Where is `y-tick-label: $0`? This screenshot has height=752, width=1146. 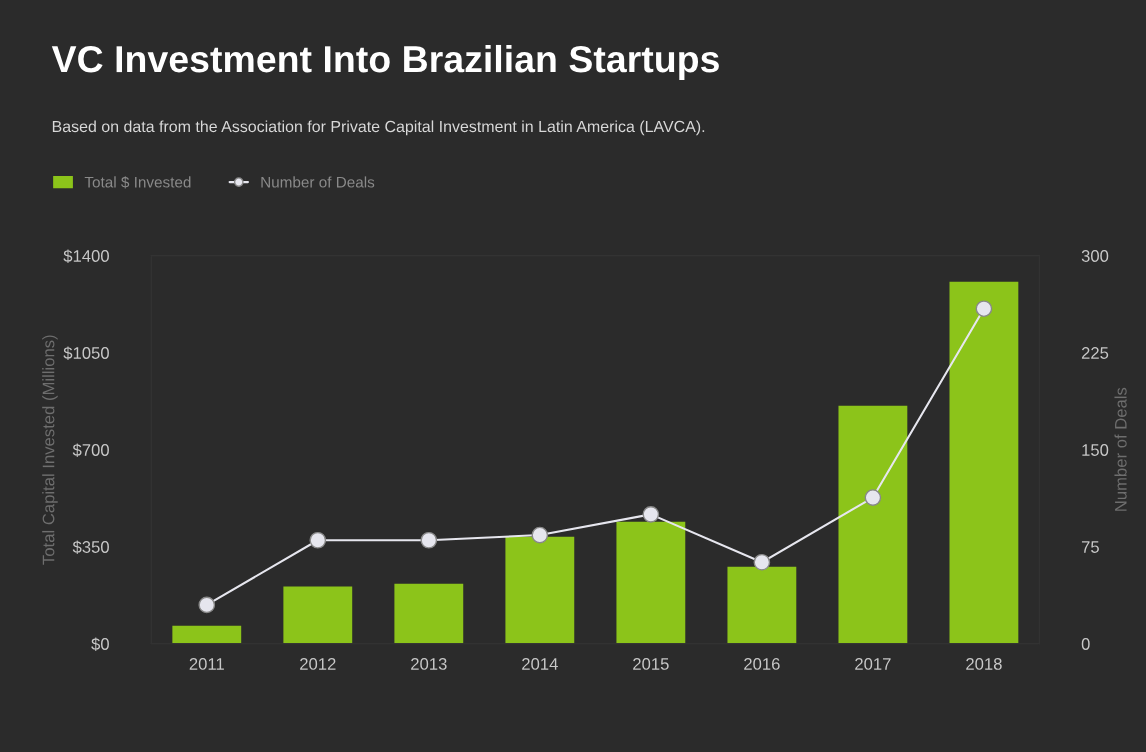 y-tick-label: $0 is located at coordinates (100, 644).